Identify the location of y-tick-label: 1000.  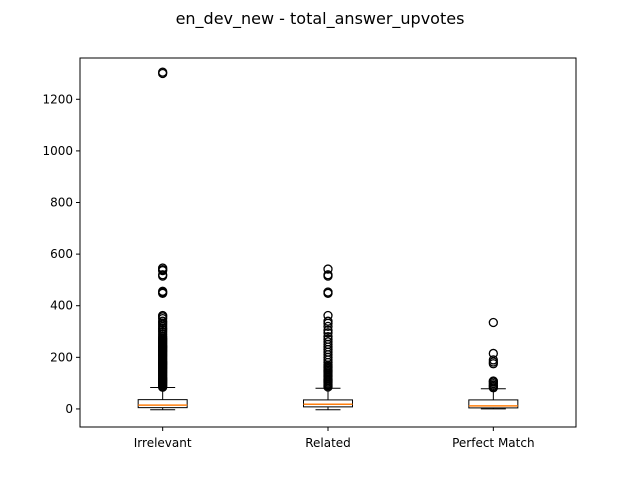
(57, 151).